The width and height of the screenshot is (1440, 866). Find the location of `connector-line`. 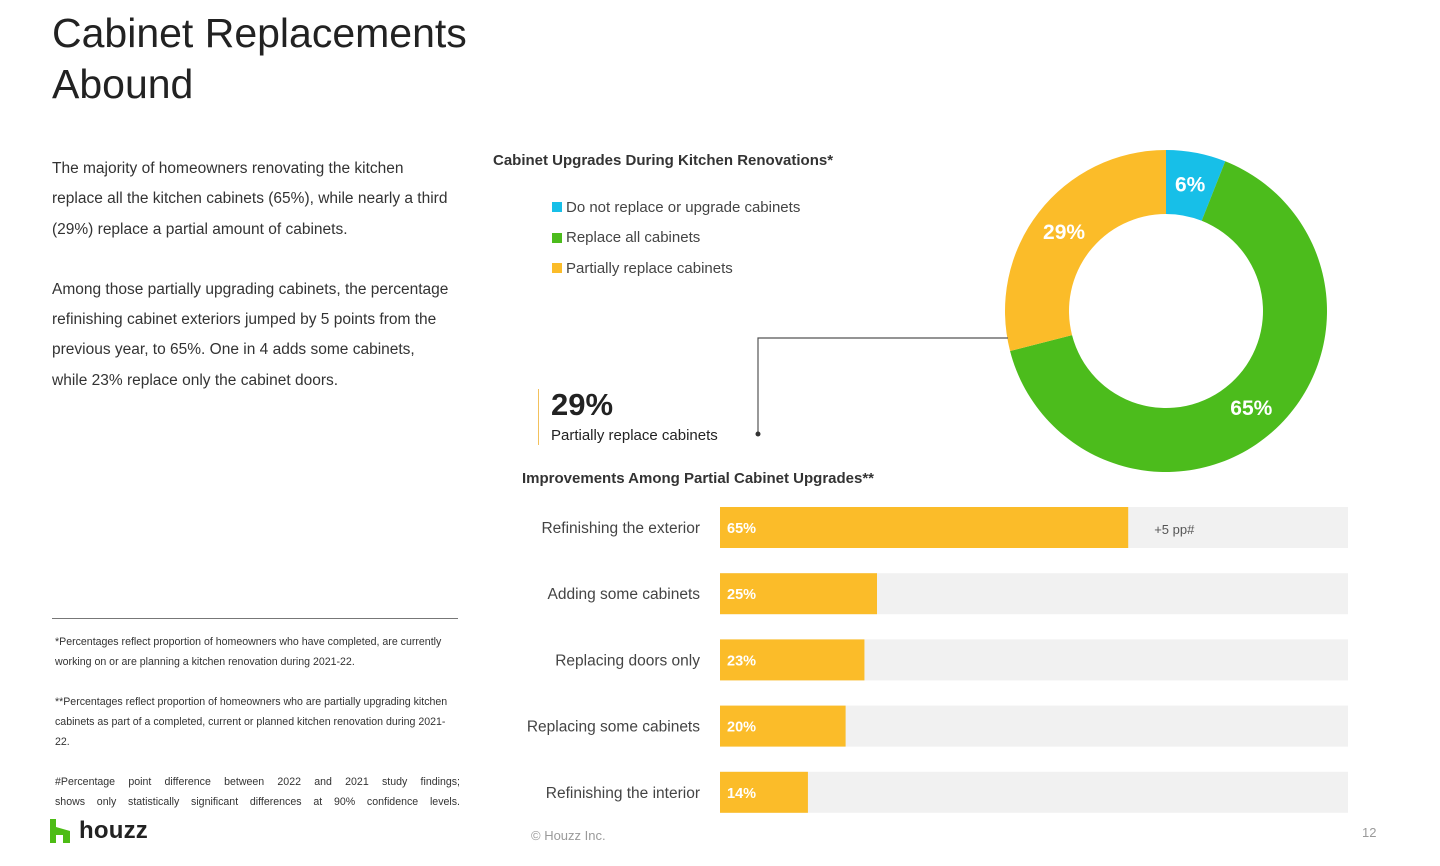

connector-line is located at coordinates (882, 385).